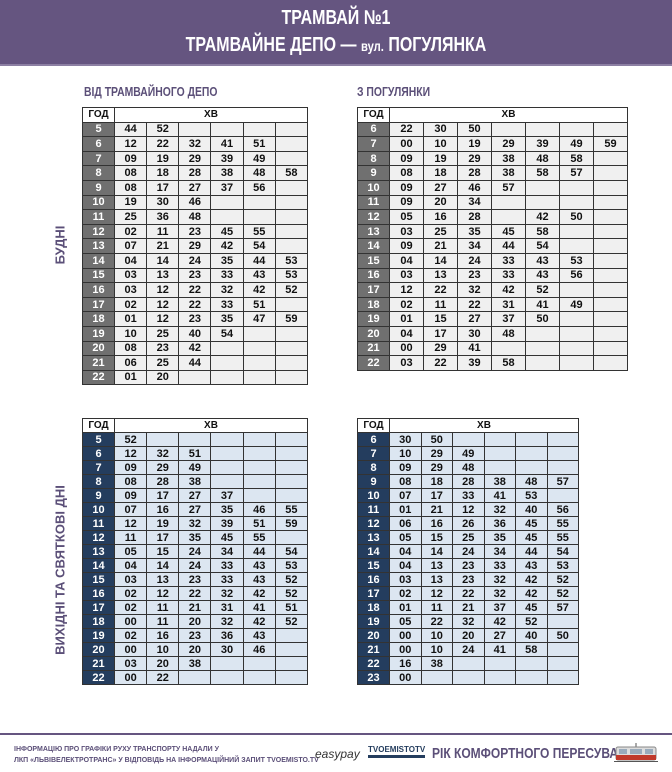 Image resolution: width=672 pixels, height=772 pixels. What do you see at coordinates (130, 187) in the screenshot?
I see `minute-cell: 08` at bounding box center [130, 187].